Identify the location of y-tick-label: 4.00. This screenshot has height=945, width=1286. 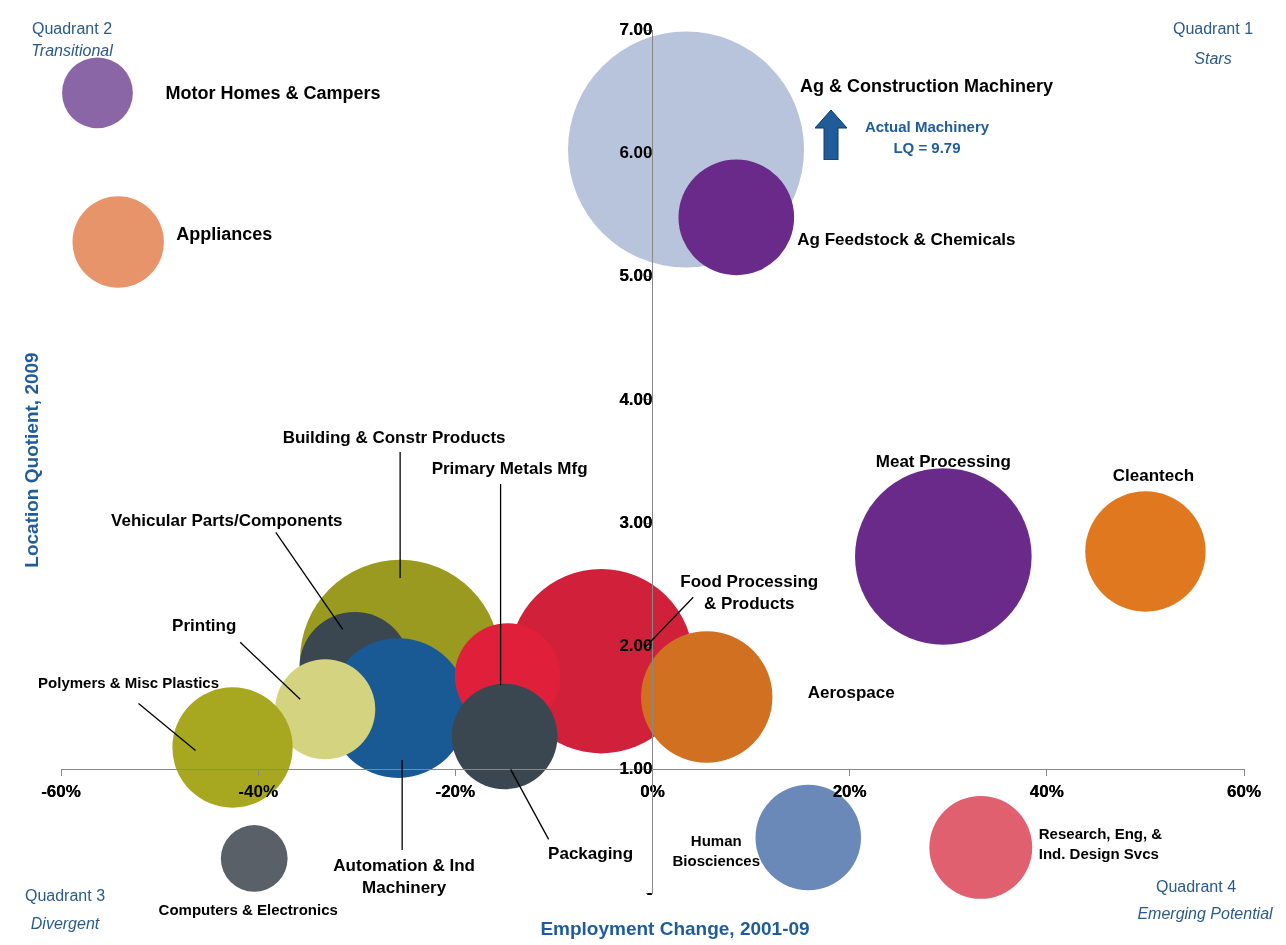
(636, 399).